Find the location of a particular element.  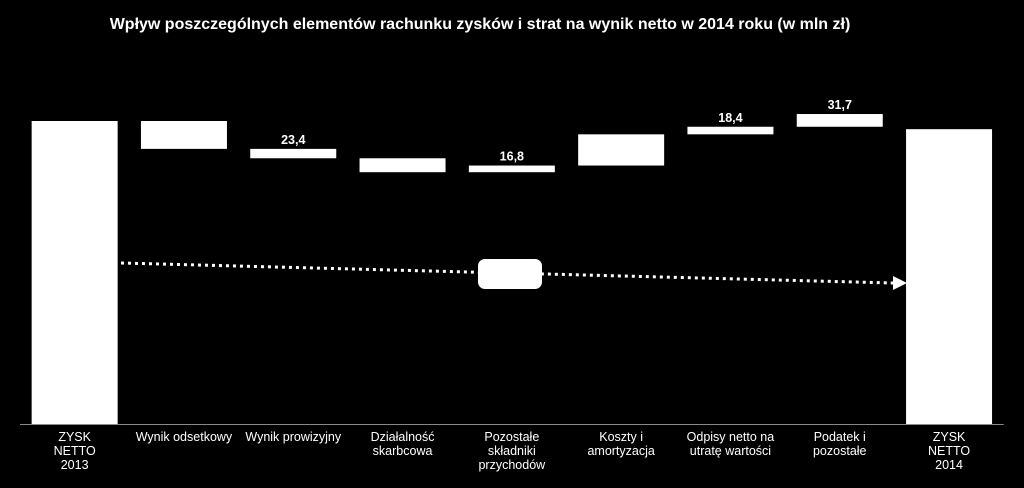

data-label-2: 23,4 is located at coordinates (293, 140).